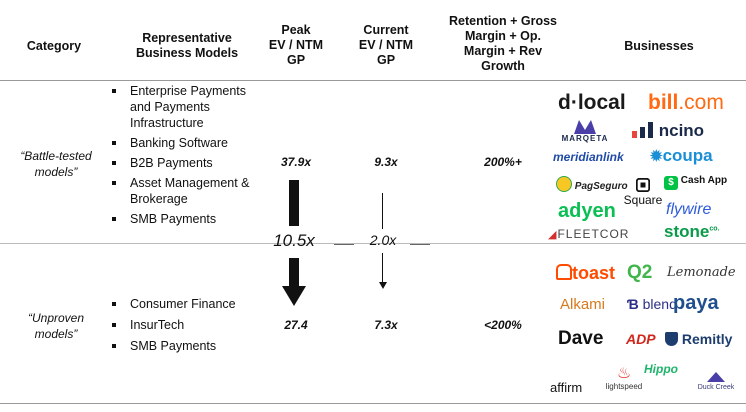 The width and height of the screenshot is (746, 412). I want to click on lightspeed-flame-icon: ♨, so click(624, 373).